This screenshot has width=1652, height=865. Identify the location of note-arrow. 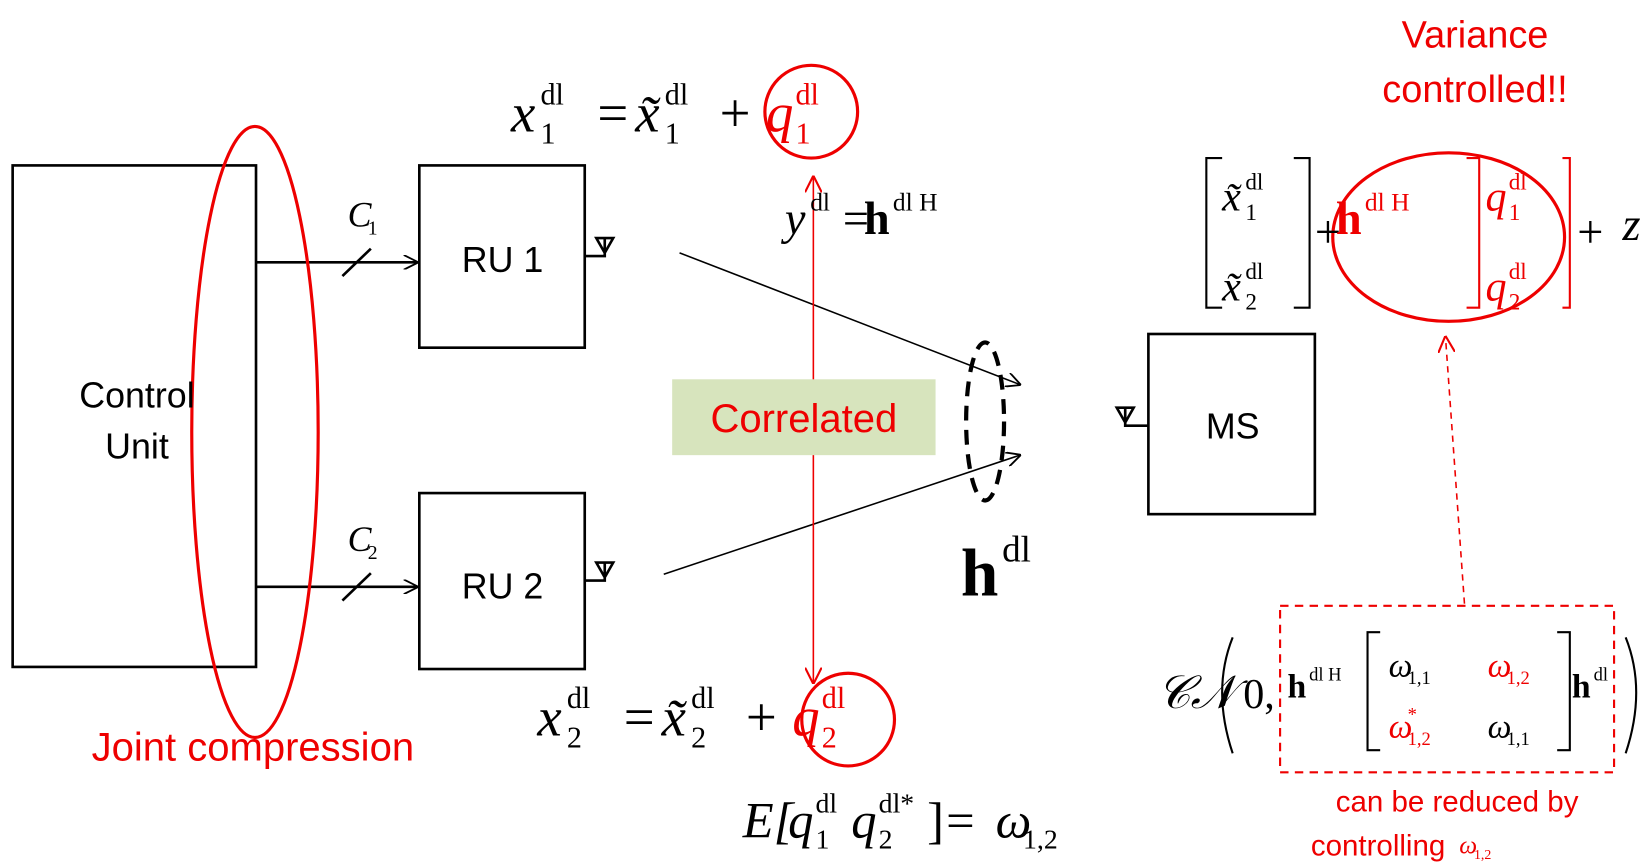
(1456, 470).